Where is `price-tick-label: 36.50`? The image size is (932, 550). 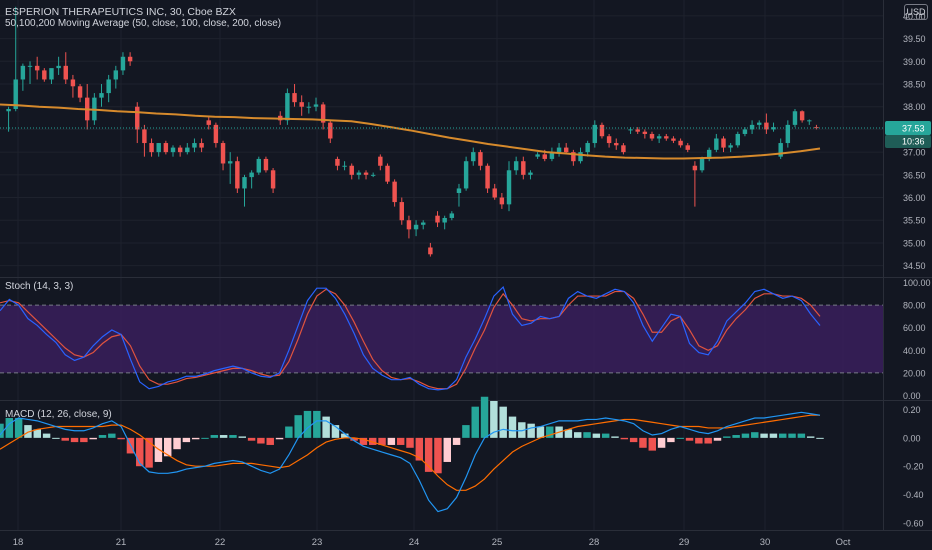
price-tick-label: 36.50 is located at coordinates (914, 175).